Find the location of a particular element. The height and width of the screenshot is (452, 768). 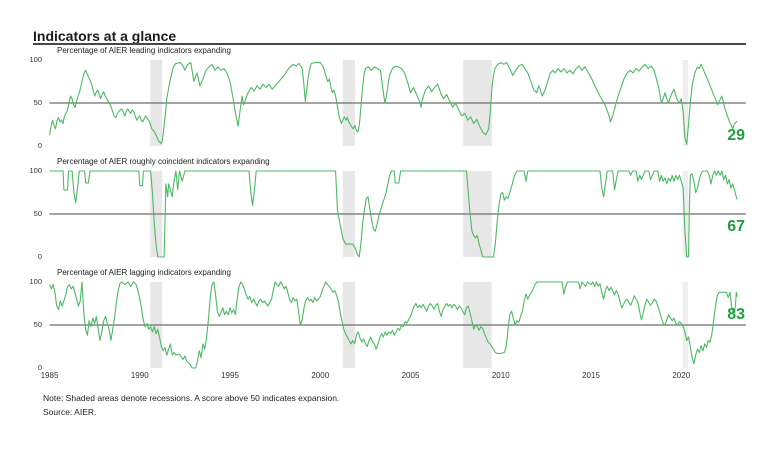

x-axis-tick-label: 1995 is located at coordinates (230, 375).